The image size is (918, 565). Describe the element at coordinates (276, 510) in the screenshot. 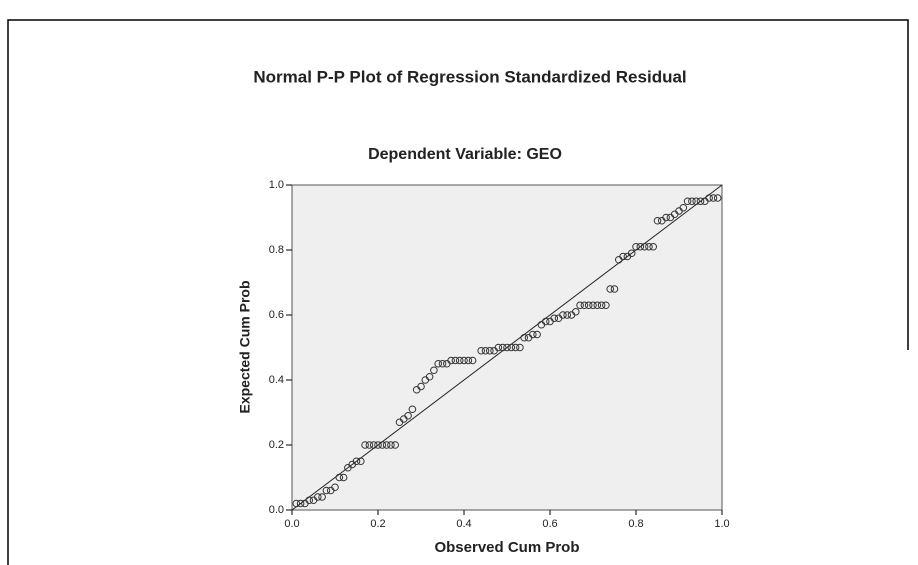

I see `y-tick-label: 0.0` at that location.